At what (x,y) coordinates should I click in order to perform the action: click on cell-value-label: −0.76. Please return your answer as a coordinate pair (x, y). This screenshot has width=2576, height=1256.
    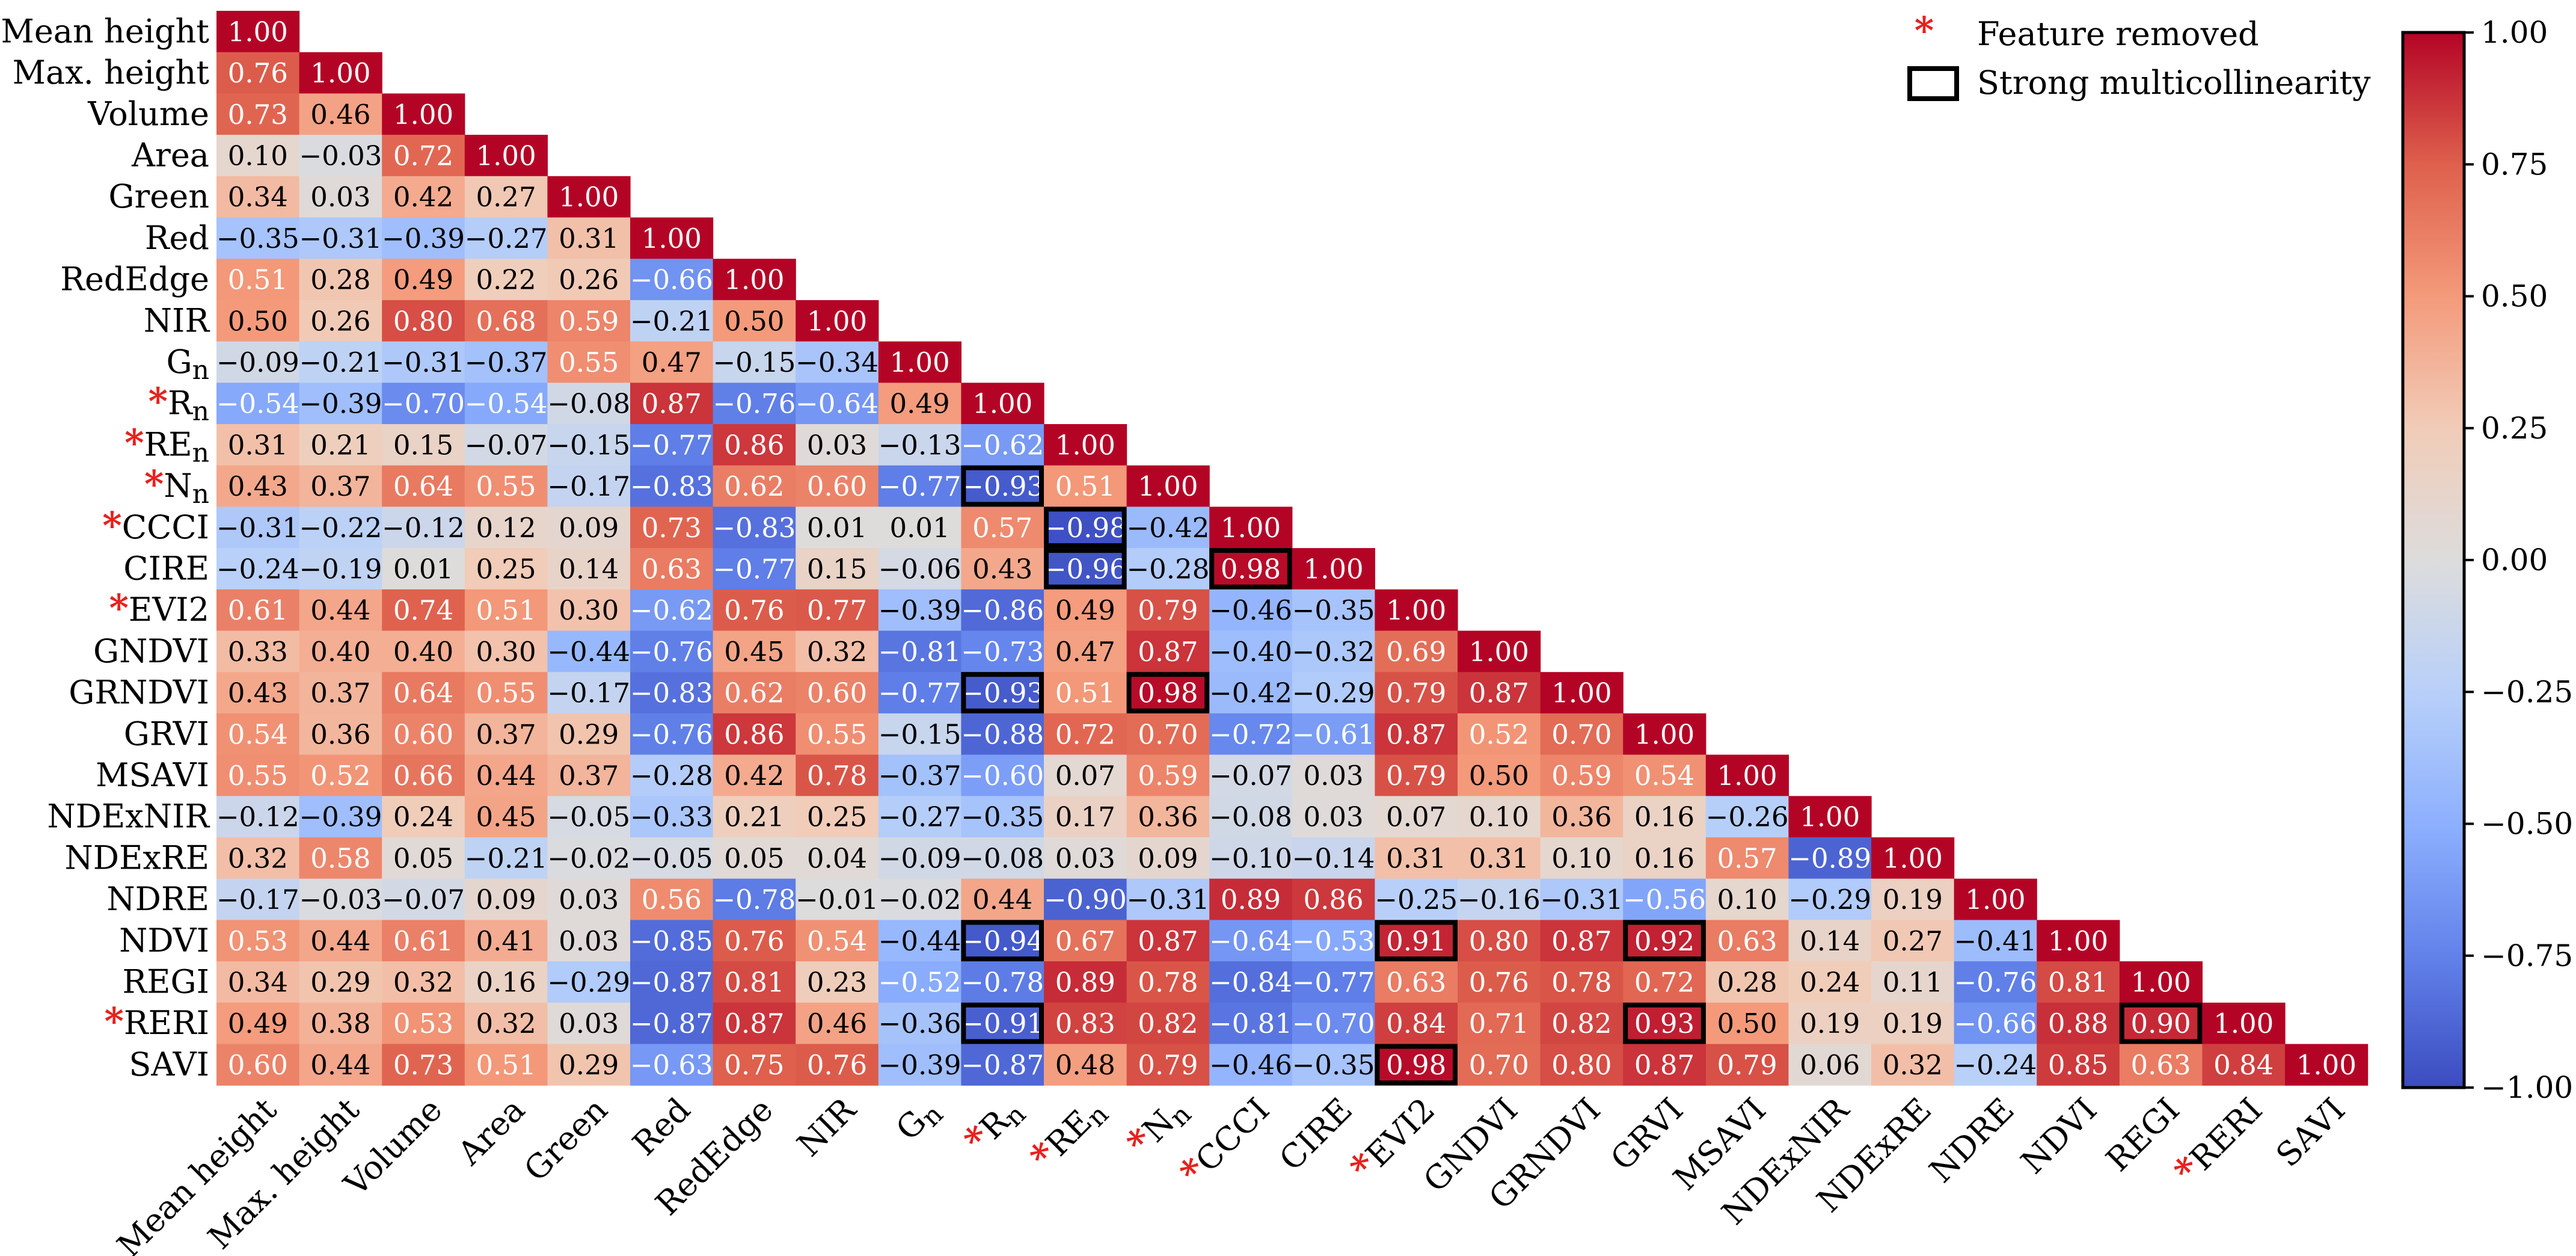
    Looking at the image, I should click on (754, 404).